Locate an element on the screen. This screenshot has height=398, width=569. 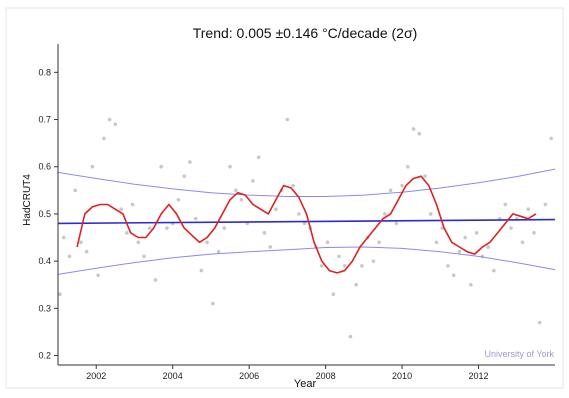
y-tick-label: 0.4 is located at coordinates (44, 261).